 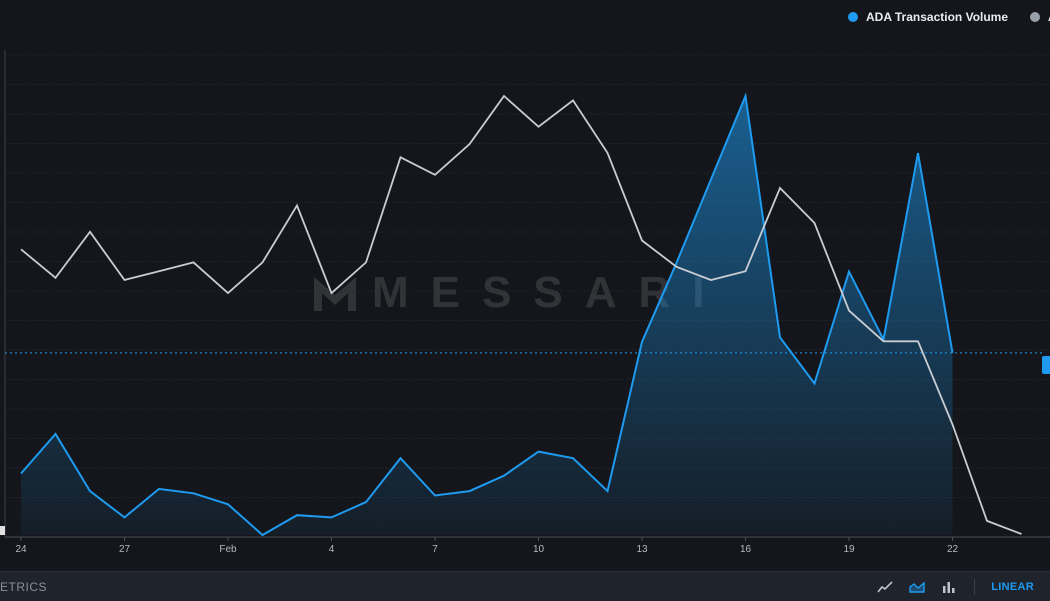 I want to click on toolbar-divider, so click(x=975, y=587).